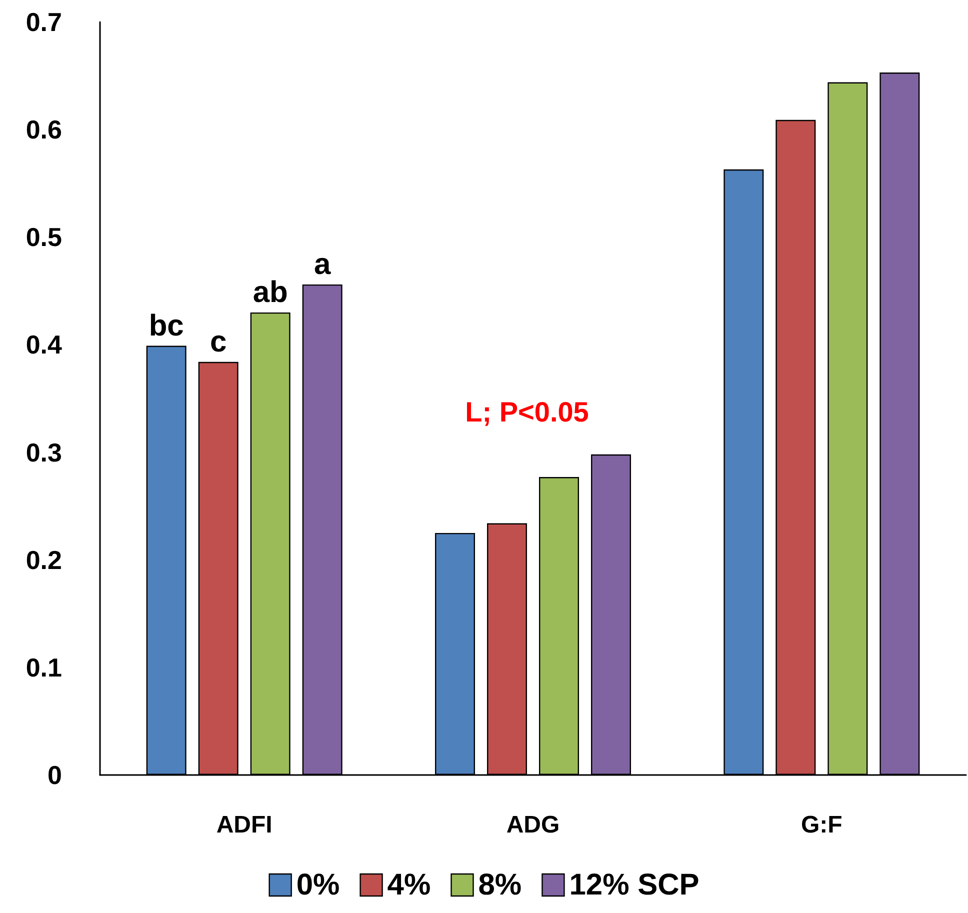 This screenshot has width=968, height=913. Describe the element at coordinates (500, 885) in the screenshot. I see `legend-label: 8%` at that location.